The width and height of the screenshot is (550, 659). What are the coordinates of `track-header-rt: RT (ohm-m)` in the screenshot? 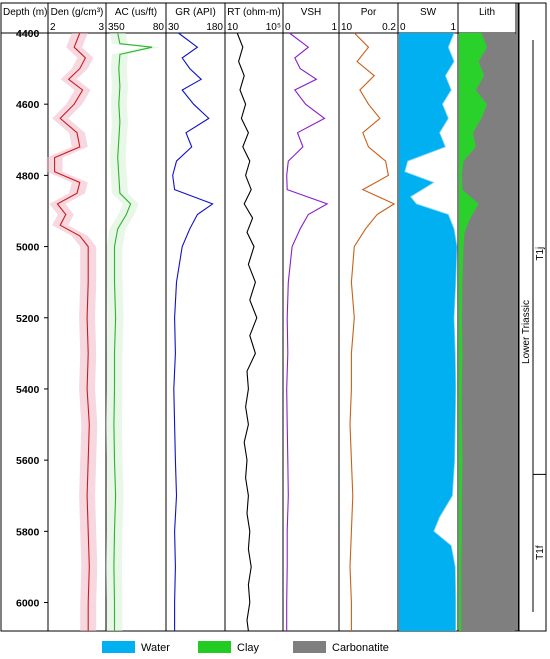 It's located at (254, 12).